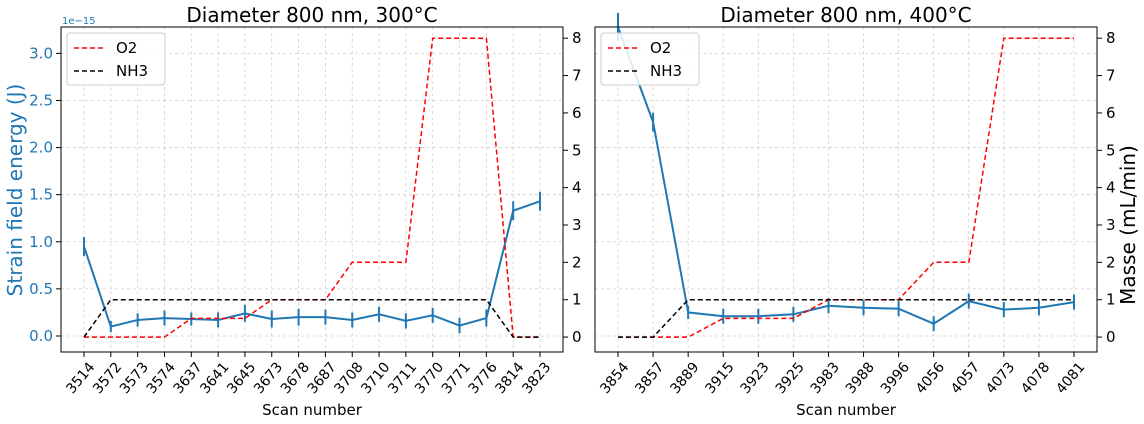 Image resolution: width=1144 pixels, height=424 pixels. Describe the element at coordinates (402, 378) in the screenshot. I see `left-chart-xtick-label: 3711` at that location.